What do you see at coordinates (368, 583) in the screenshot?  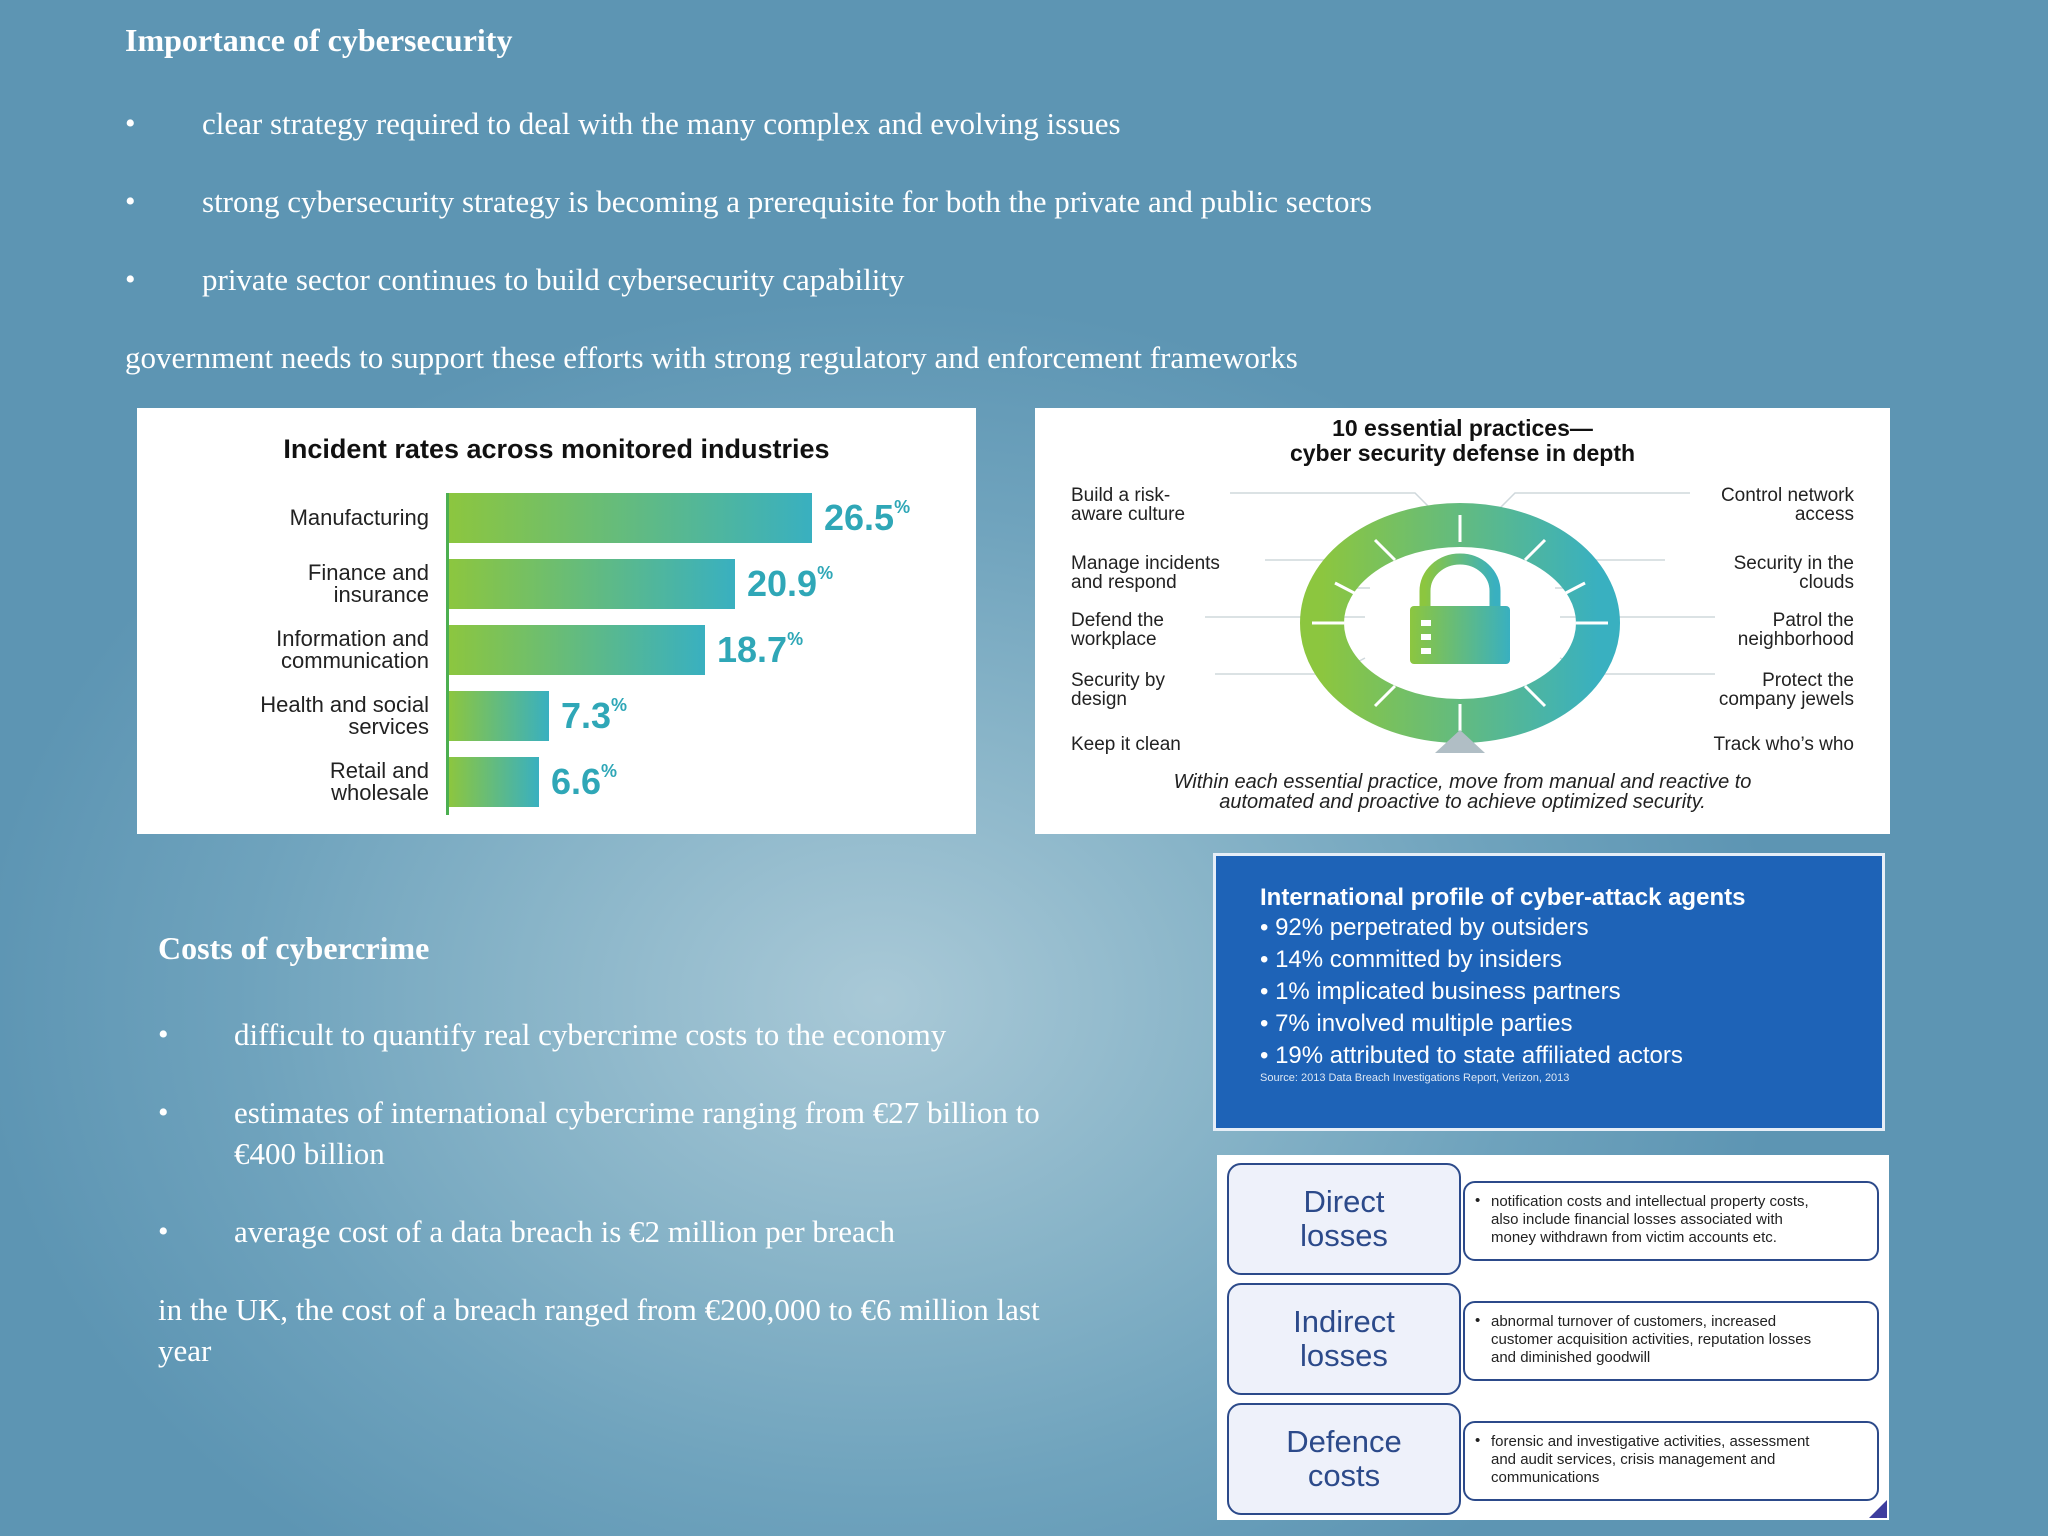 I see `category-label: Finance and insurance` at bounding box center [368, 583].